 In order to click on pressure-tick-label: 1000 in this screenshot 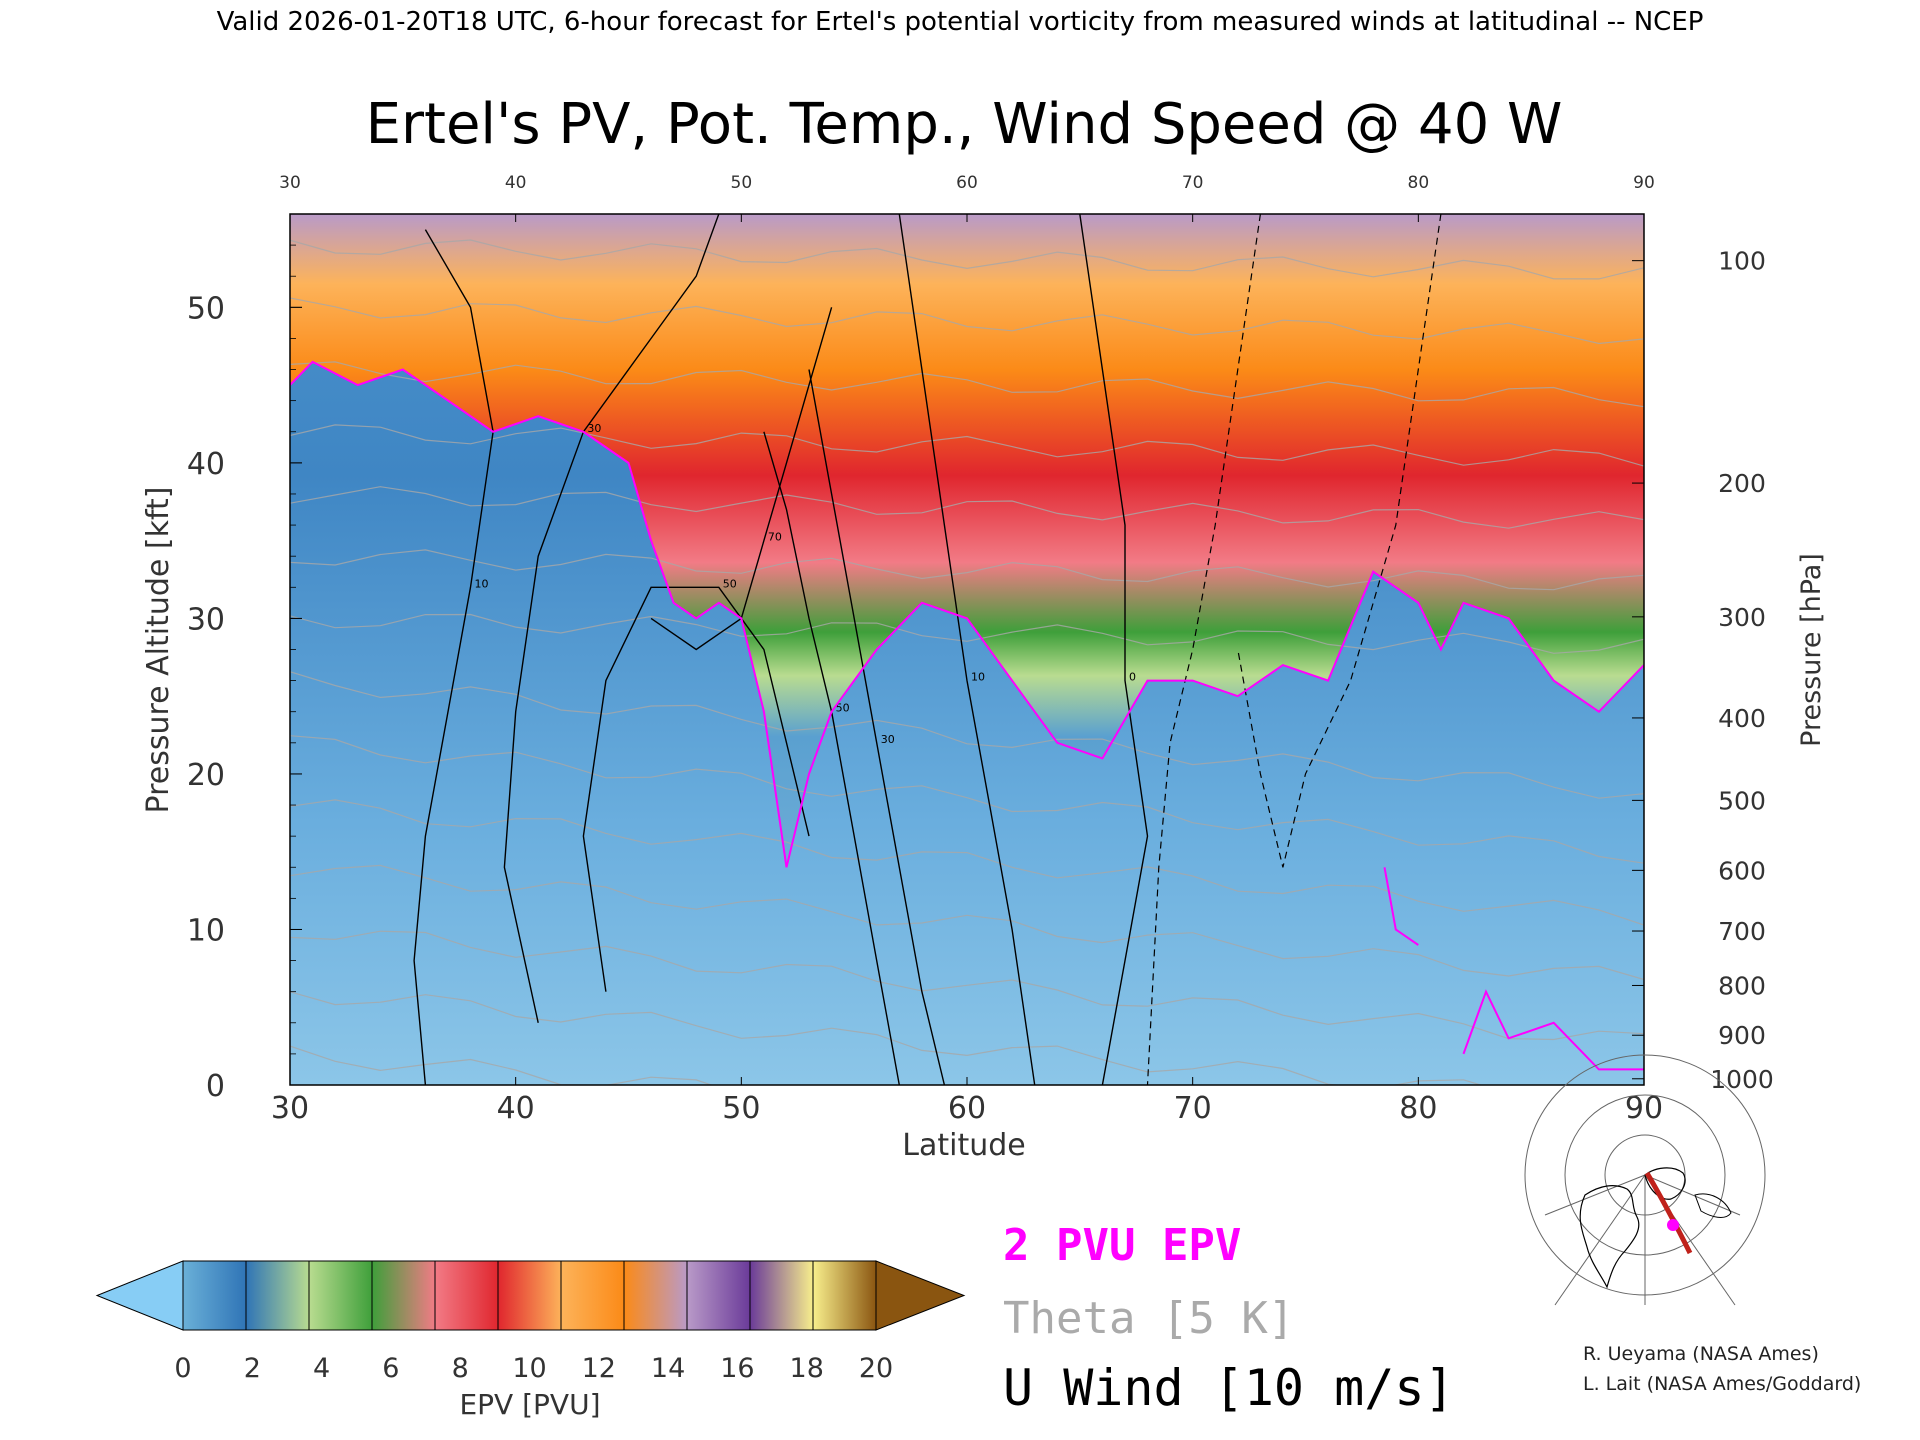, I will do `click(1742, 1079)`.